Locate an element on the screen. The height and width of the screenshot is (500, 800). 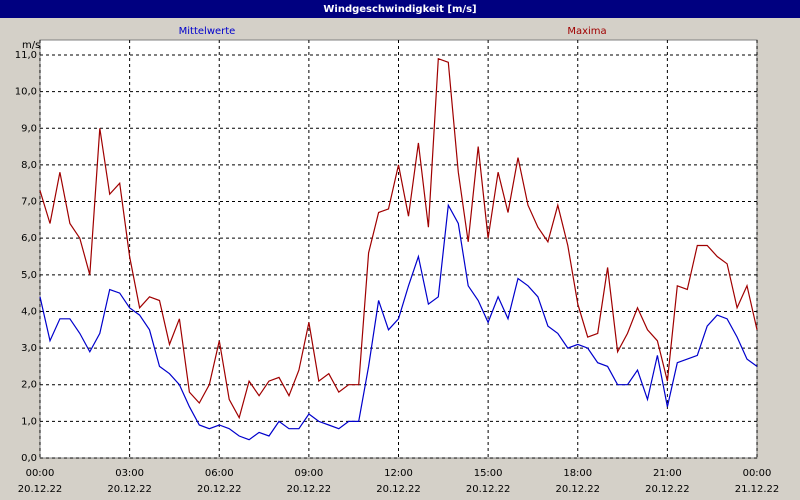
x-tick-label: 15:00 is located at coordinates (488, 473).